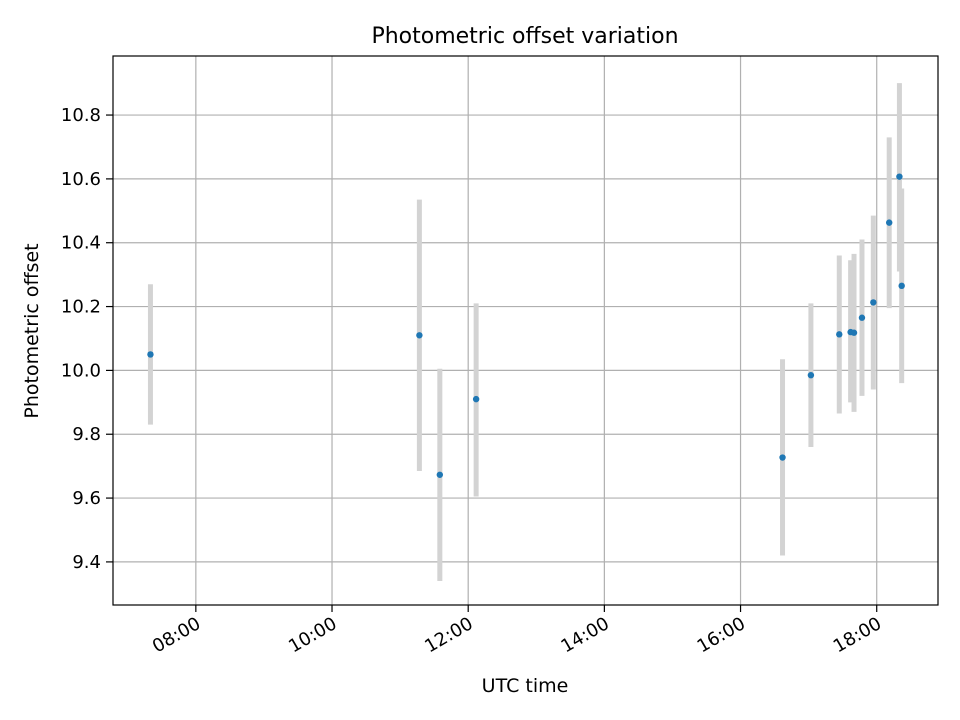  Describe the element at coordinates (81, 307) in the screenshot. I see `y-tick-label: 10.2` at that location.